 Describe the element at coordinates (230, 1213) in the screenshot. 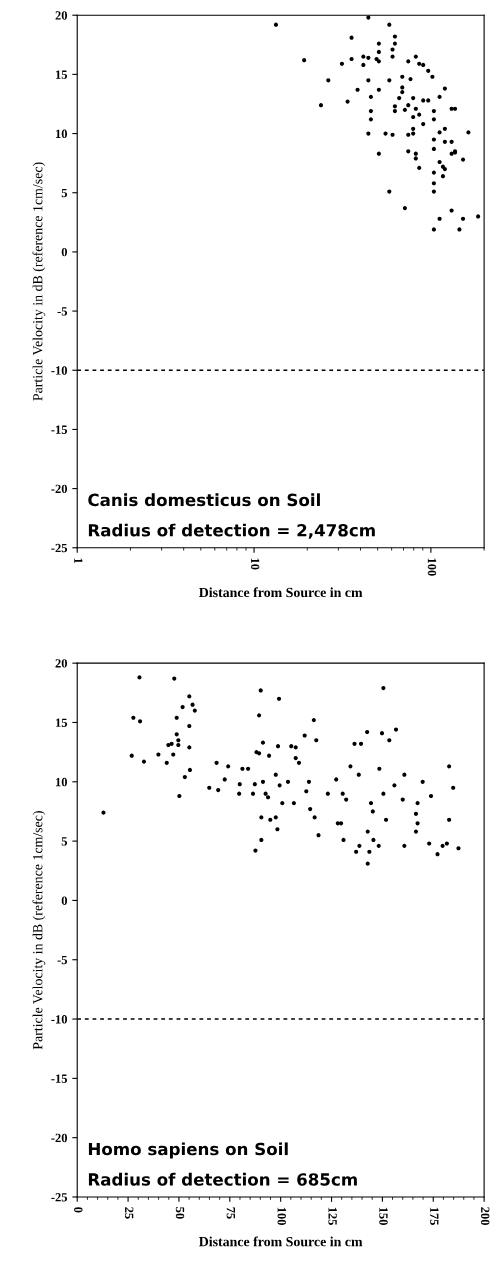

I see `x-tick-label: 75` at that location.